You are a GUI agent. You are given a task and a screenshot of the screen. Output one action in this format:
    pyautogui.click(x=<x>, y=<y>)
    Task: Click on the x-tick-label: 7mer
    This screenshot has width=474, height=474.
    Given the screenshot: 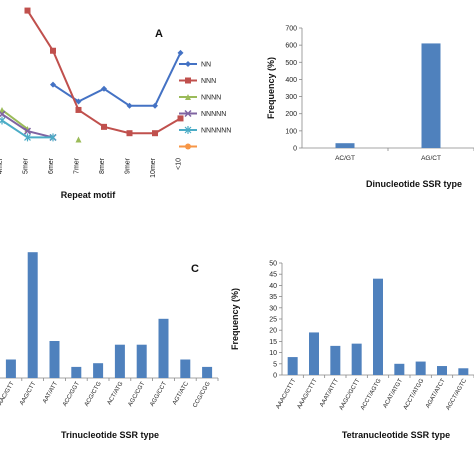 What is the action you would take?
    pyautogui.click(x=77, y=165)
    